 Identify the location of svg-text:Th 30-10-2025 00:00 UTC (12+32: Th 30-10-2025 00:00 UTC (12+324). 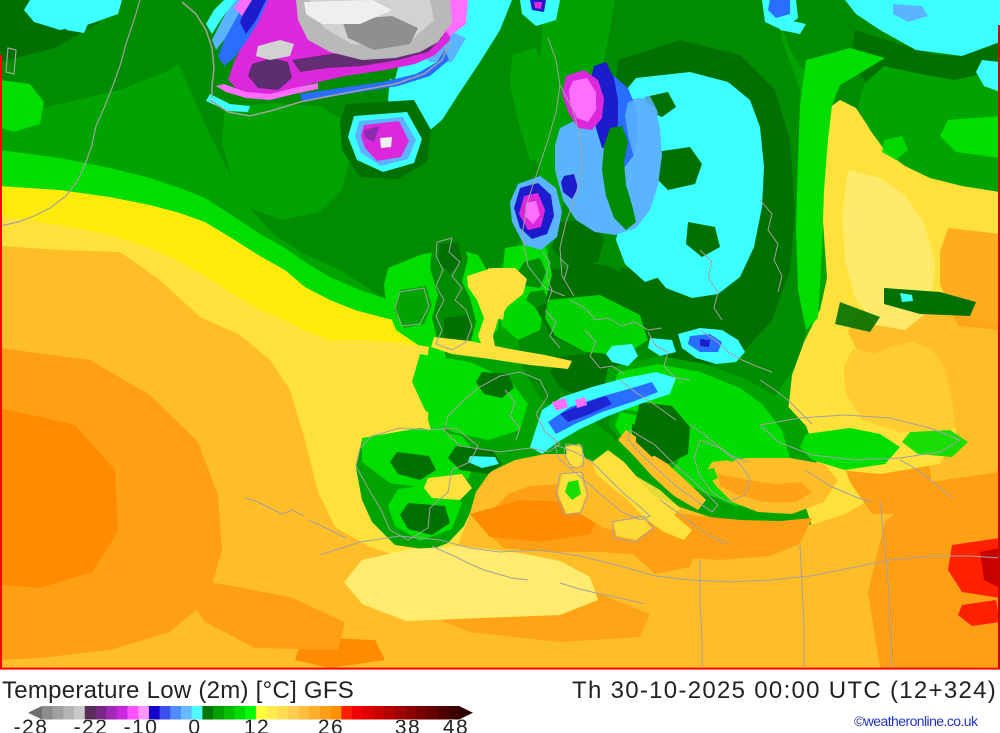
(784, 690).